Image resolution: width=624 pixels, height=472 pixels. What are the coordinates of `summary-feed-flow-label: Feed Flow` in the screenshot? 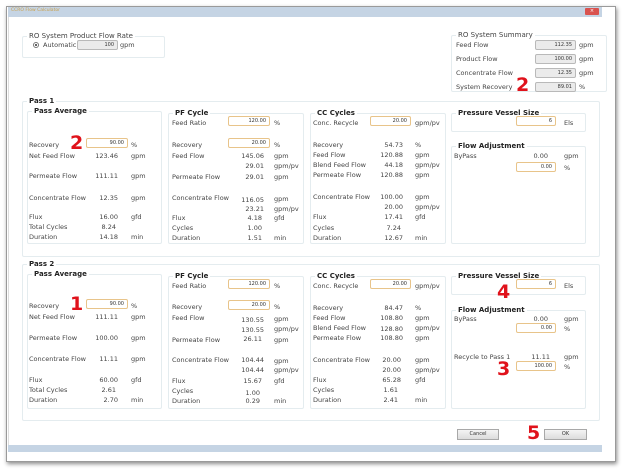 It's located at (472, 45).